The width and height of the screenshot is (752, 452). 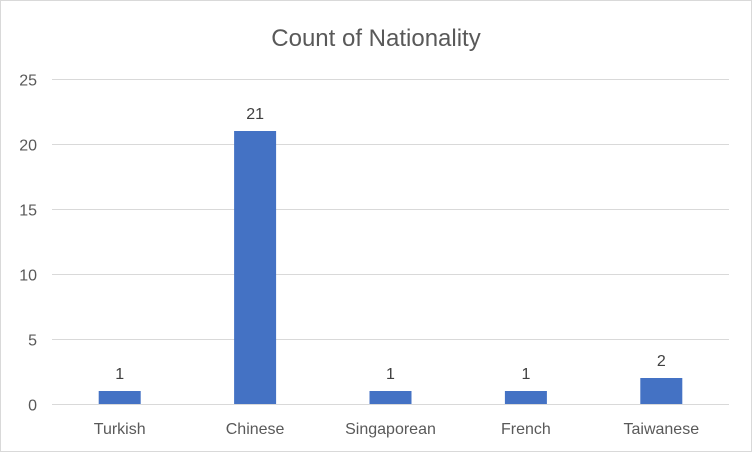 I want to click on x-tick-label: Turkish, so click(x=120, y=429).